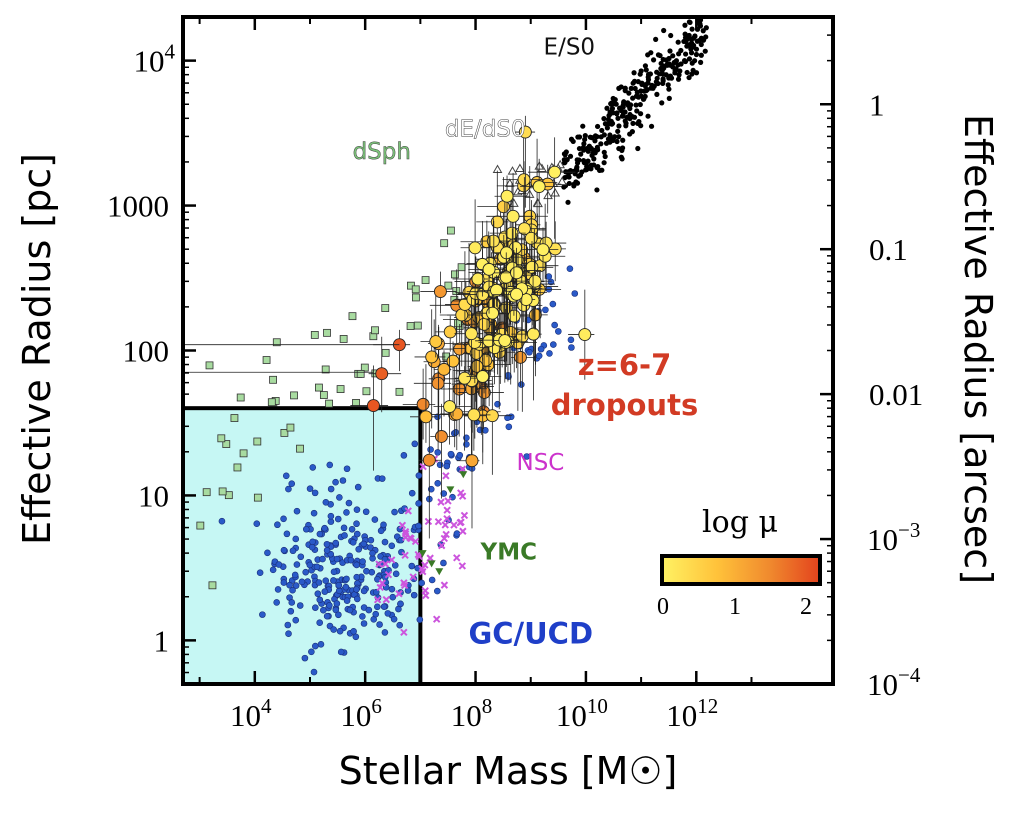 The image size is (1024, 813). What do you see at coordinates (162, 640) in the screenshot?
I see `y-tick-label: 1` at bounding box center [162, 640].